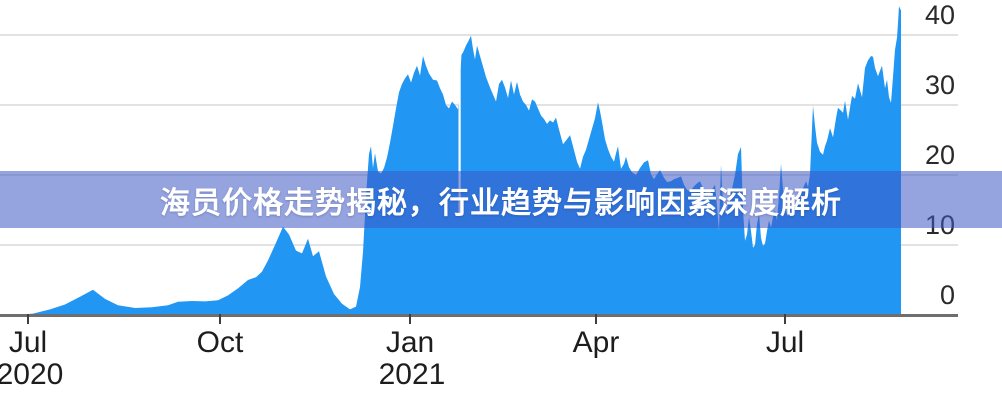 The image size is (1002, 400). What do you see at coordinates (947, 295) in the screenshot?
I see `y-axis-label-0: 0` at bounding box center [947, 295].